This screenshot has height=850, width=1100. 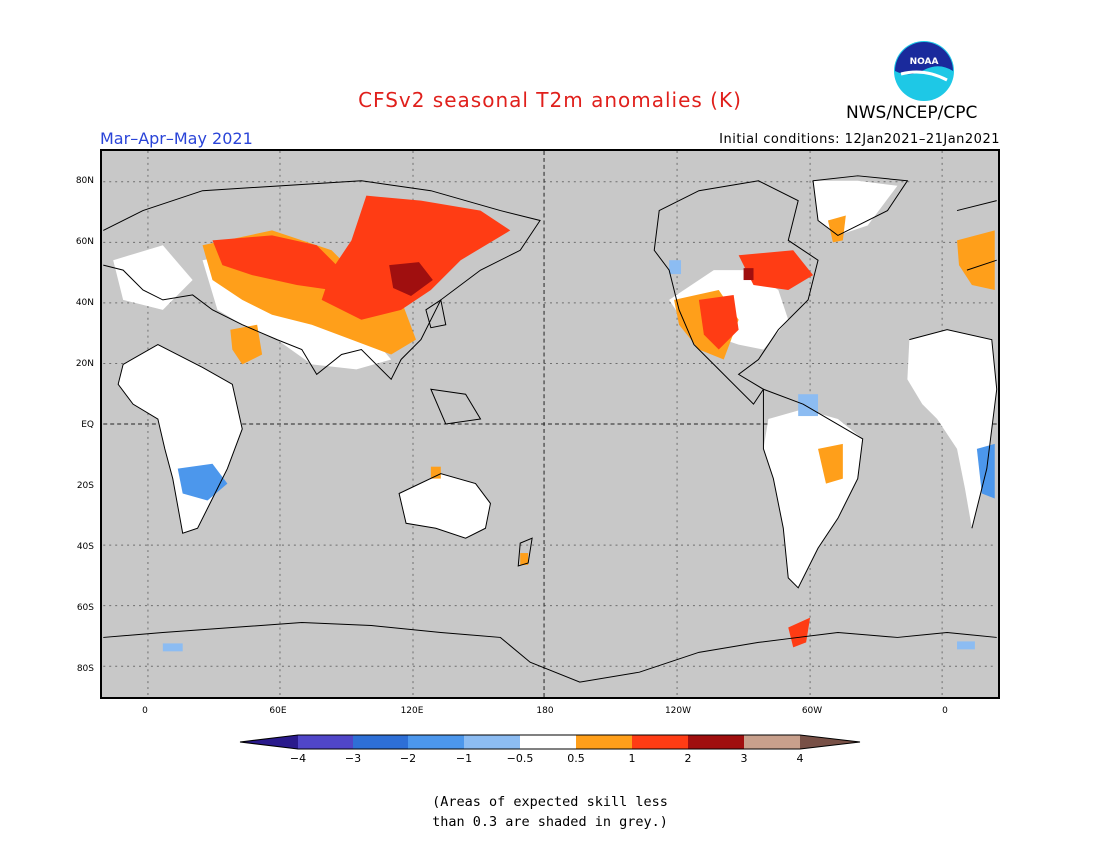 I want to click on asia-islands-coast, so click(x=453, y=362).